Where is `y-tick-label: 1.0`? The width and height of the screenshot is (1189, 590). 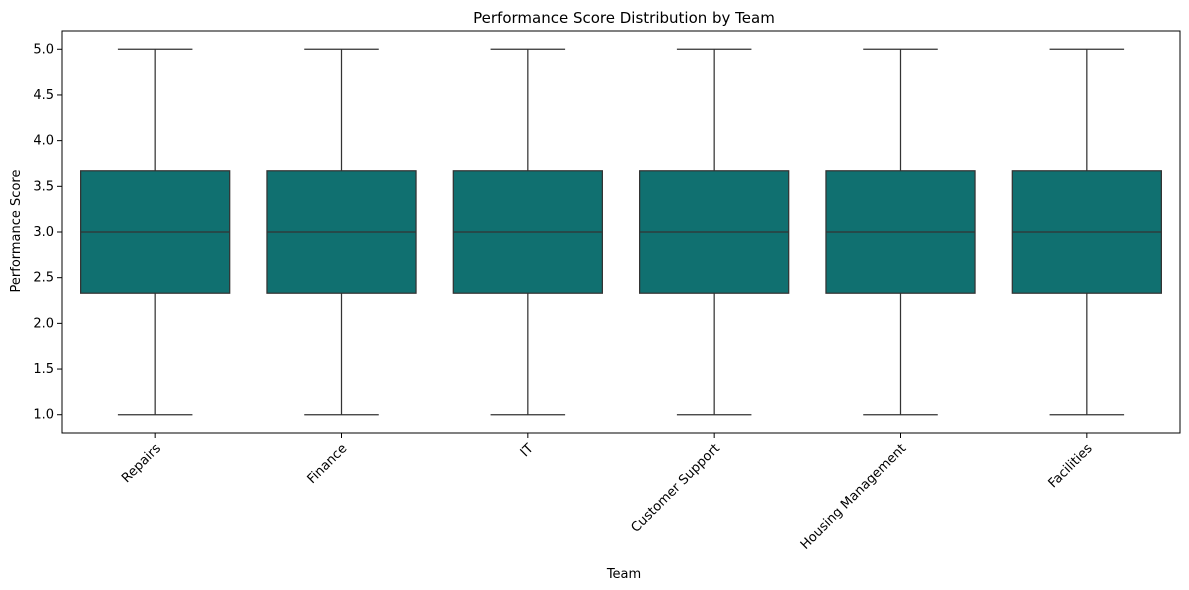
y-tick-label: 1.0 is located at coordinates (43, 415).